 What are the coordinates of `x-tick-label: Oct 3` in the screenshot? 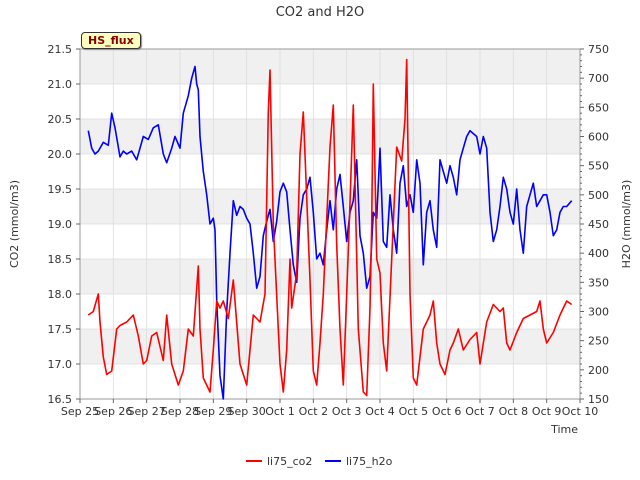 It's located at (347, 411).